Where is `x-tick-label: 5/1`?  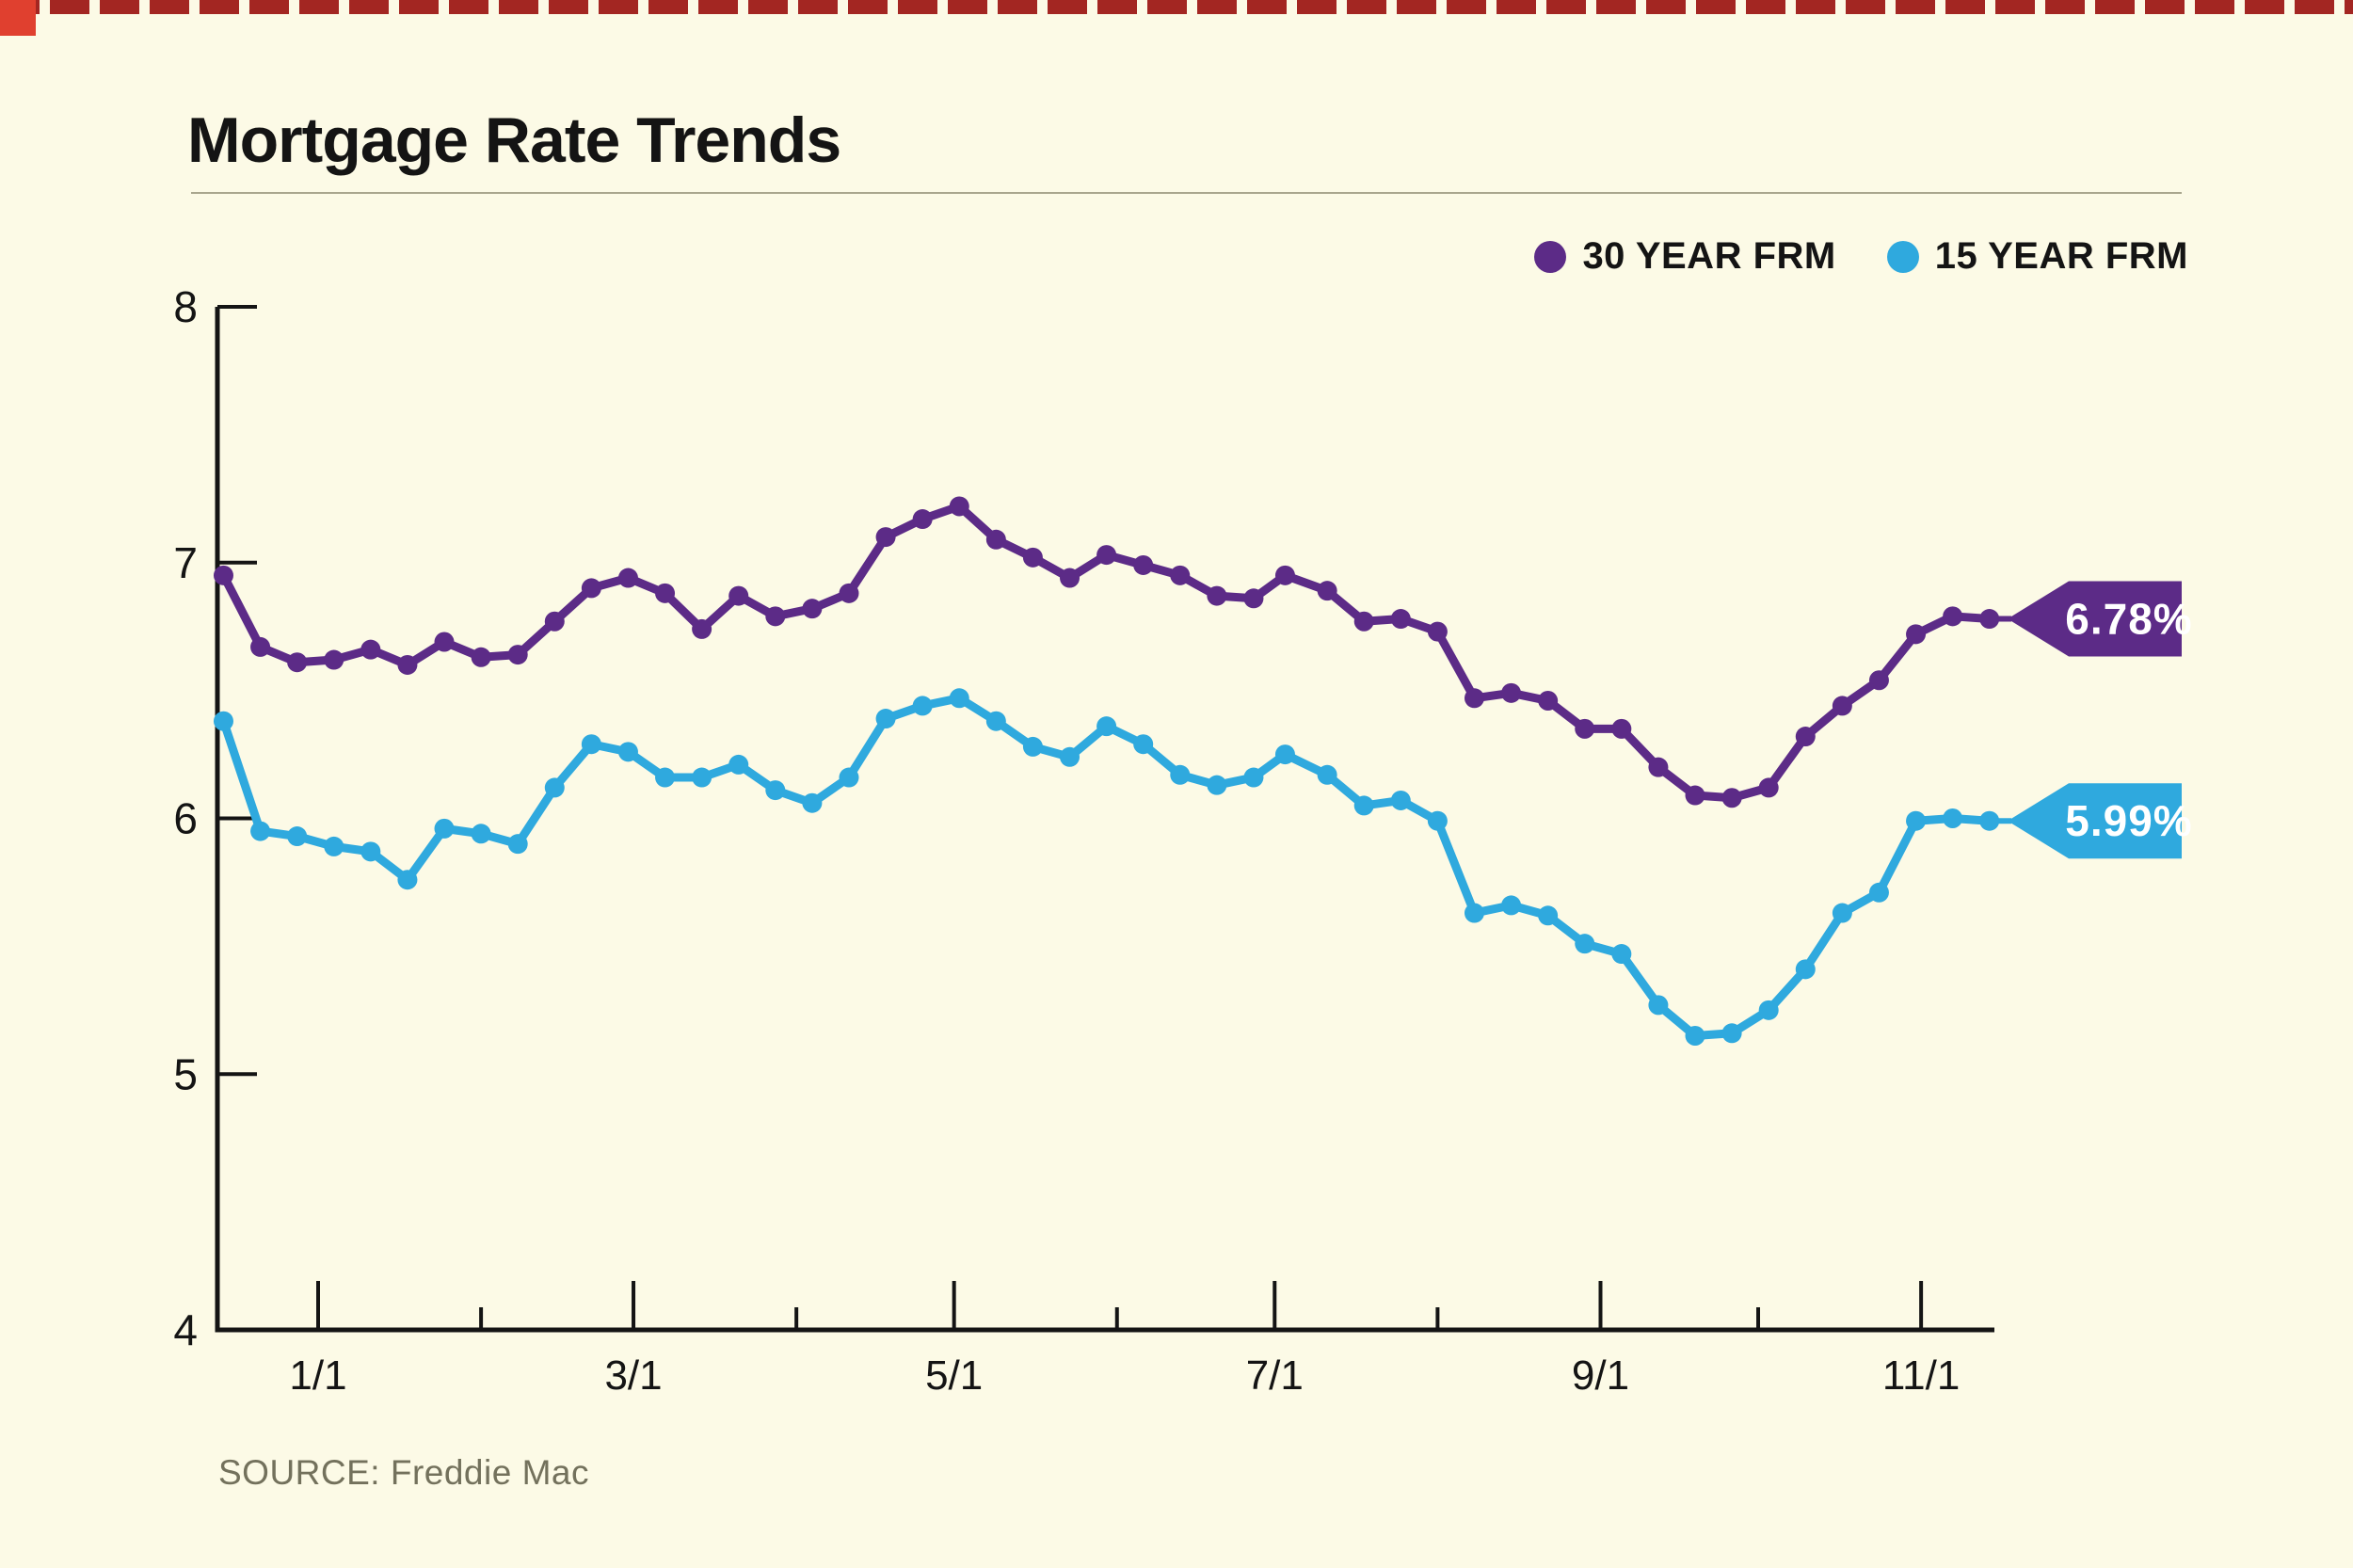
x-tick-label: 5/1 is located at coordinates (954, 1375).